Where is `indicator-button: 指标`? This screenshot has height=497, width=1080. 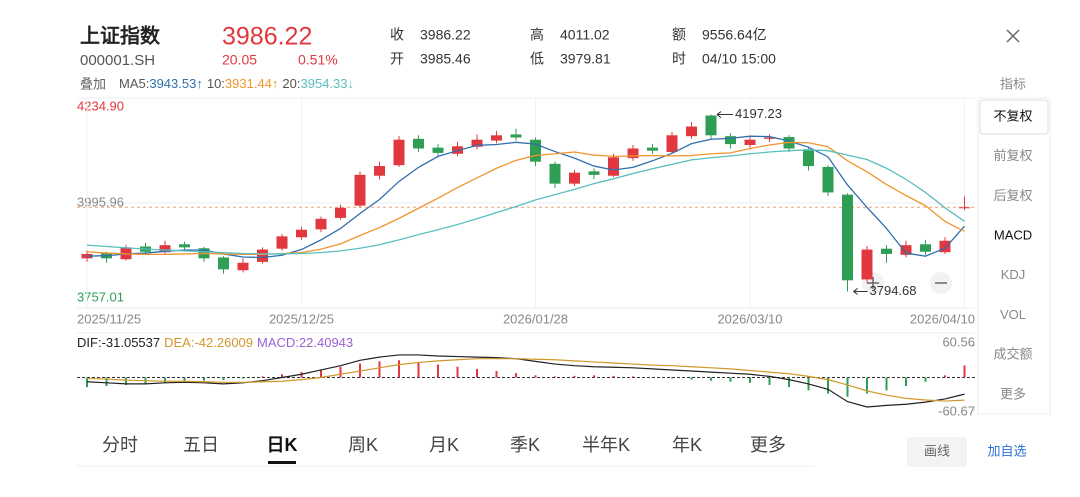
indicator-button: 指标 is located at coordinates (1013, 83).